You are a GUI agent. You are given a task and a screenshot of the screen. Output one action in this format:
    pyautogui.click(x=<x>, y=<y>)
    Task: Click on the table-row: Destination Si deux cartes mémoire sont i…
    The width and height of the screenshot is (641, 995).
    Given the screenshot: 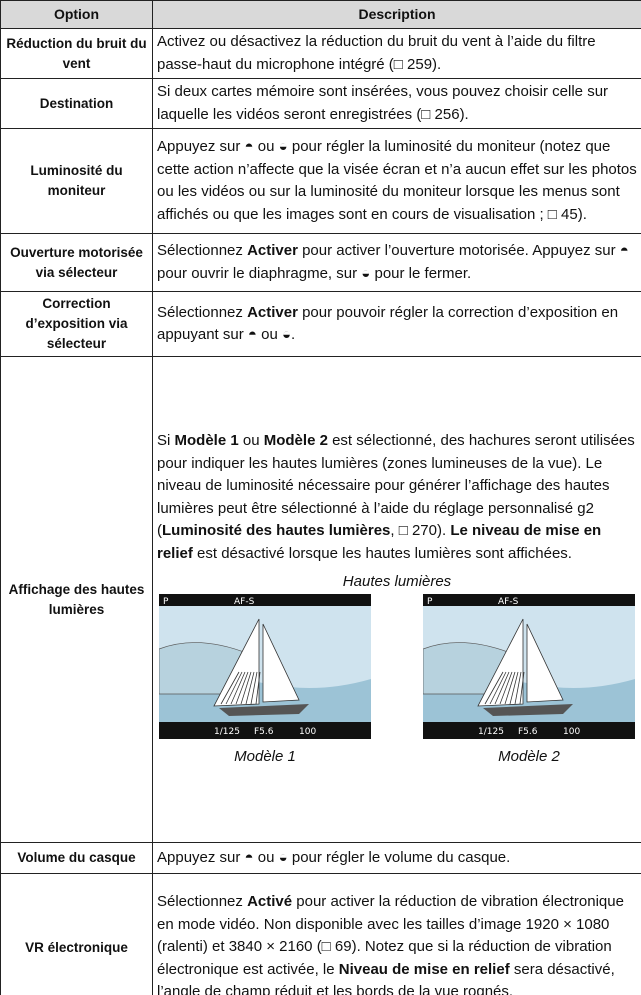 What is the action you would take?
    pyautogui.click(x=320, y=103)
    